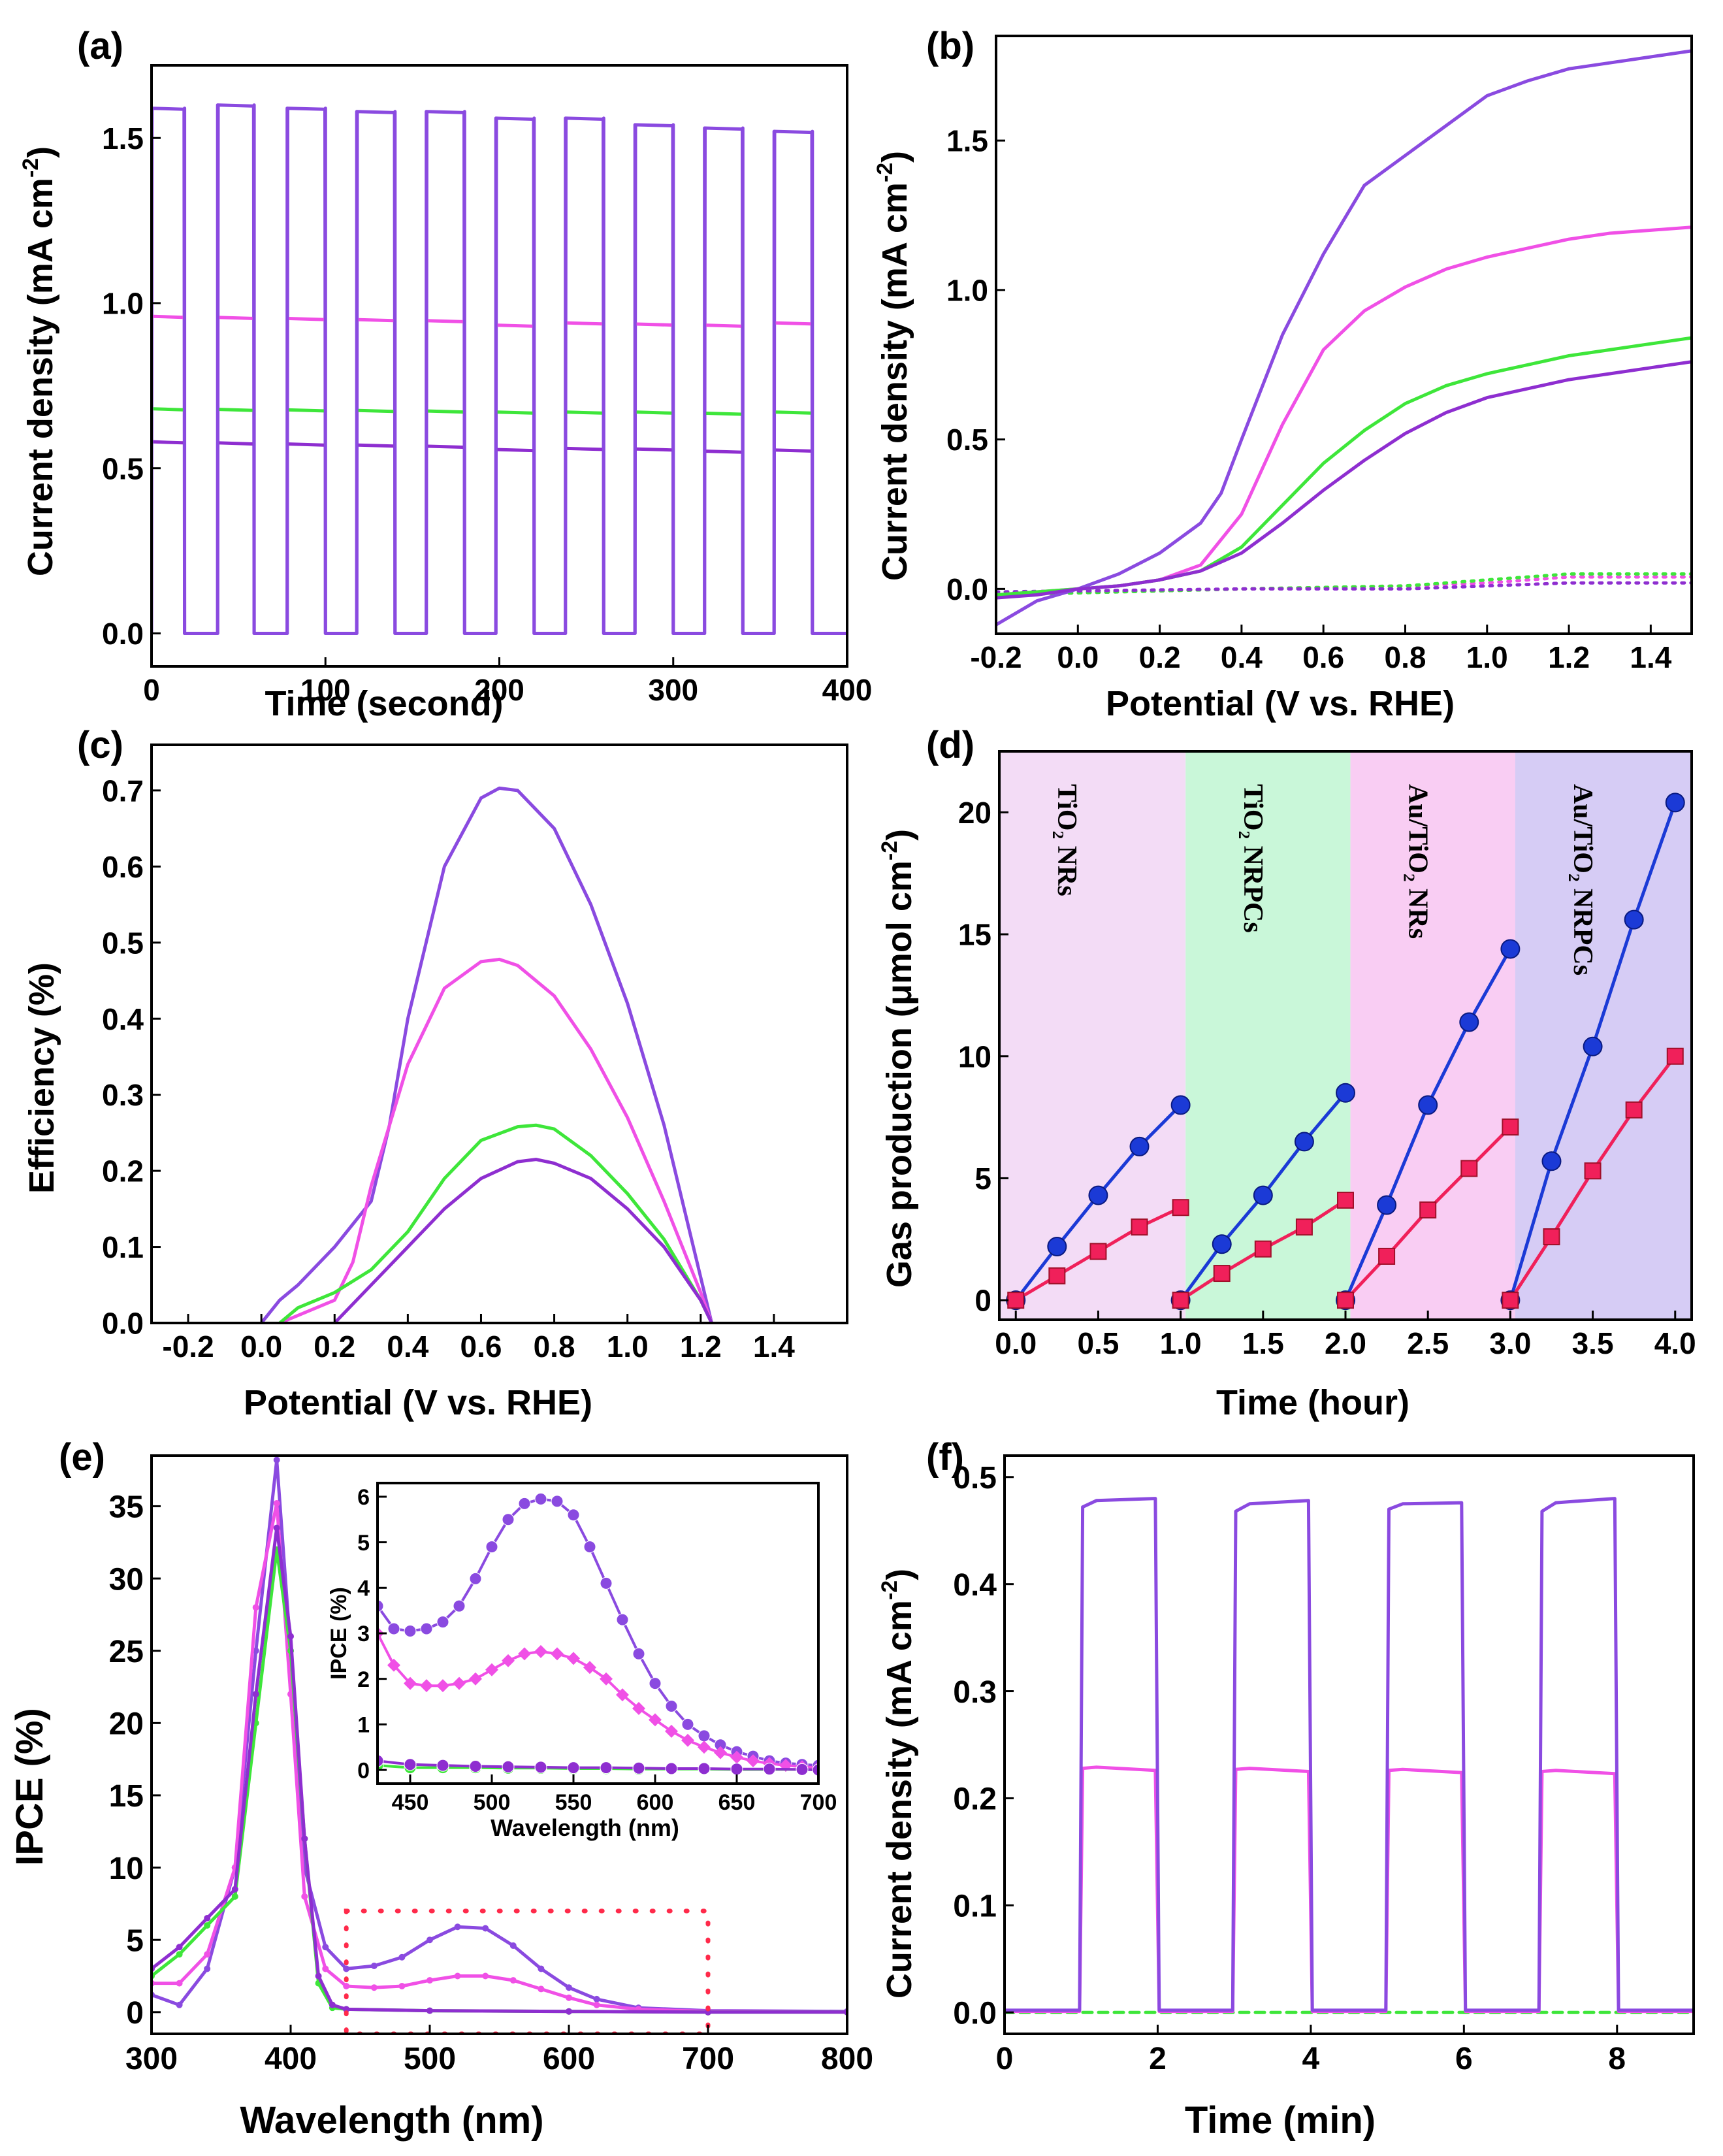 The image size is (1723, 2156). Describe the element at coordinates (1253, 858) in the screenshot. I see `panel-d-region-label-2: TiO₂ NRPCs` at that location.